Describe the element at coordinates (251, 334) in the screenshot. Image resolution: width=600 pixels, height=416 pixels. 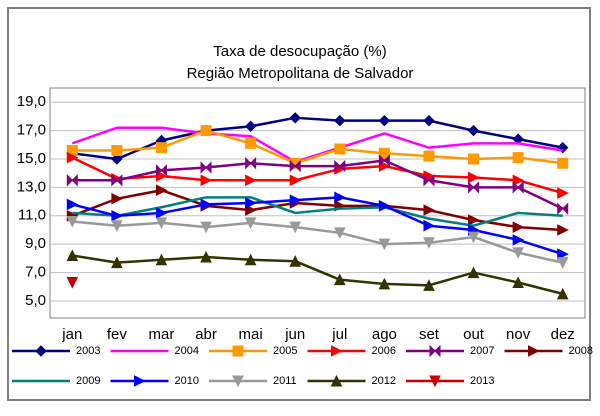
I see `x-tick-label: mai` at that location.